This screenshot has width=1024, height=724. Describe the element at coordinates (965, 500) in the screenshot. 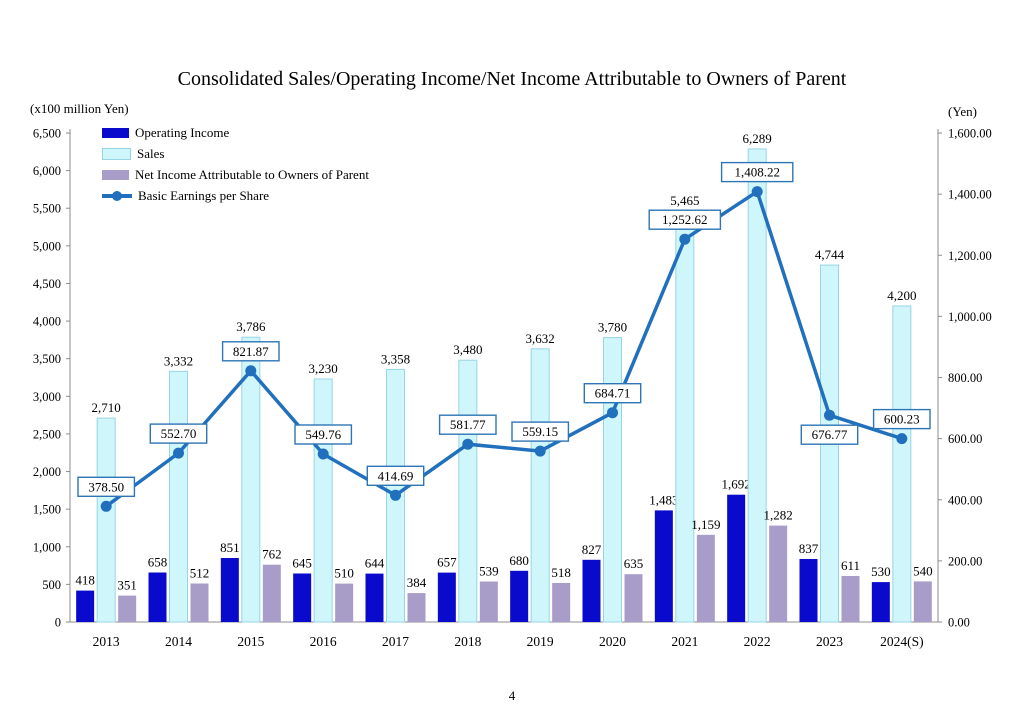

I see `svg-text: 400.00` at that location.